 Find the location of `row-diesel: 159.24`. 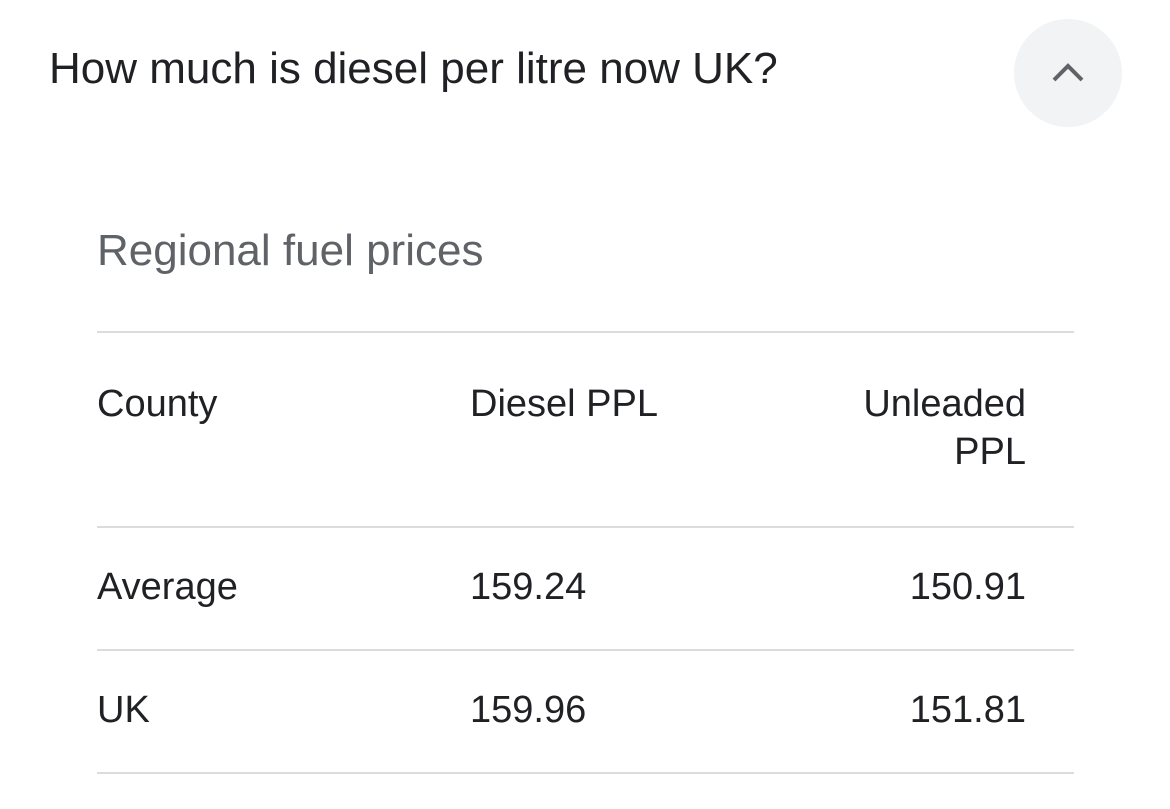

row-diesel: 159.24 is located at coordinates (528, 587).